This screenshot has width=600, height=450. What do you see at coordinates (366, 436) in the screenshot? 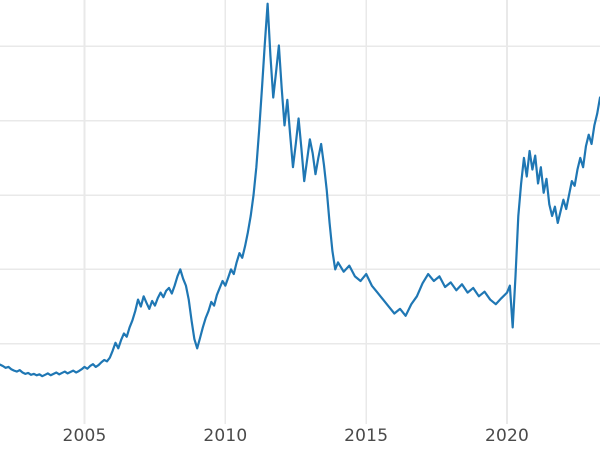
I see `x-axis-tick-label: 2015` at bounding box center [366, 436].